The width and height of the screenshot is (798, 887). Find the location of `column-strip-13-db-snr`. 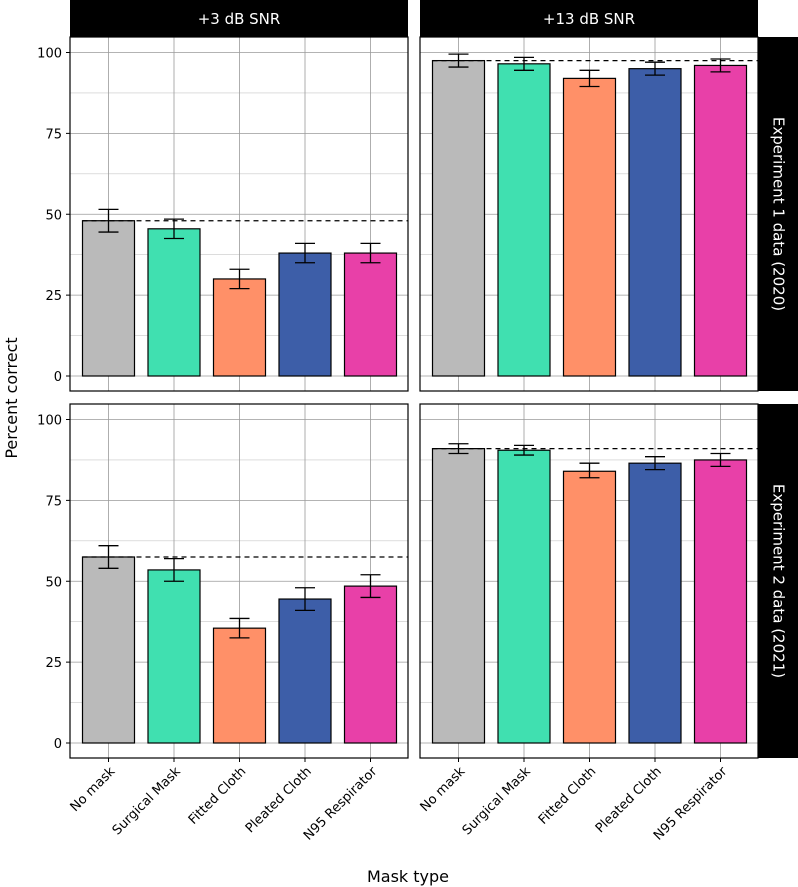

column-strip-13-db-snr is located at coordinates (589, 18).